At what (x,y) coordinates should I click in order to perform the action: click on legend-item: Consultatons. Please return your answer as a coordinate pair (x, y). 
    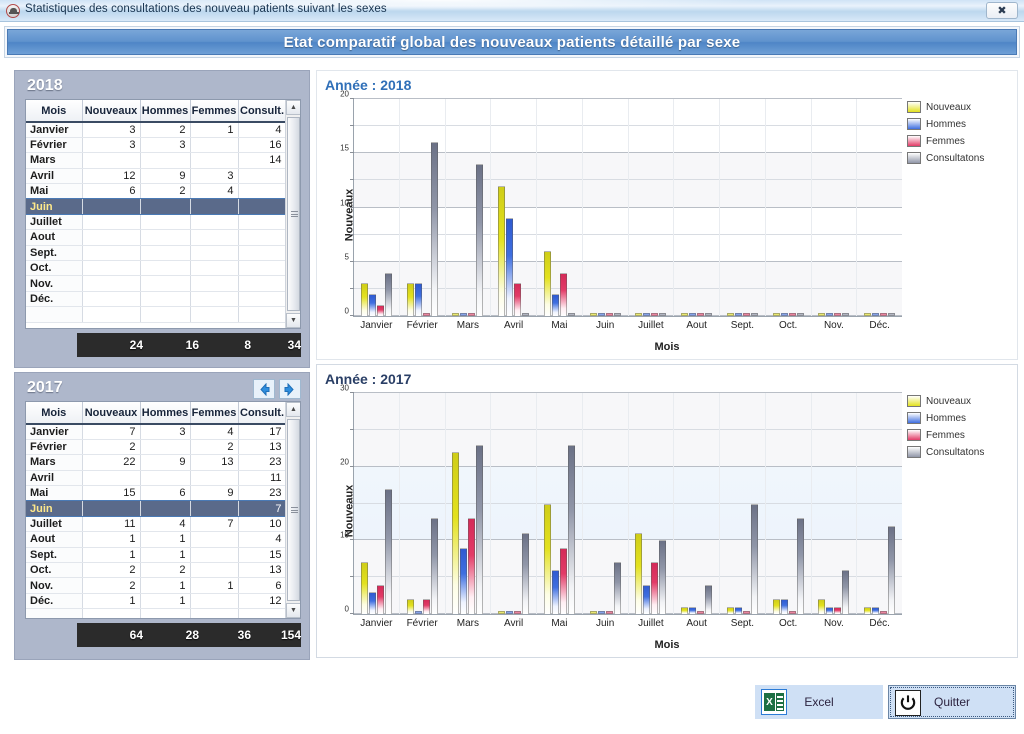
    Looking at the image, I should click on (959, 452).